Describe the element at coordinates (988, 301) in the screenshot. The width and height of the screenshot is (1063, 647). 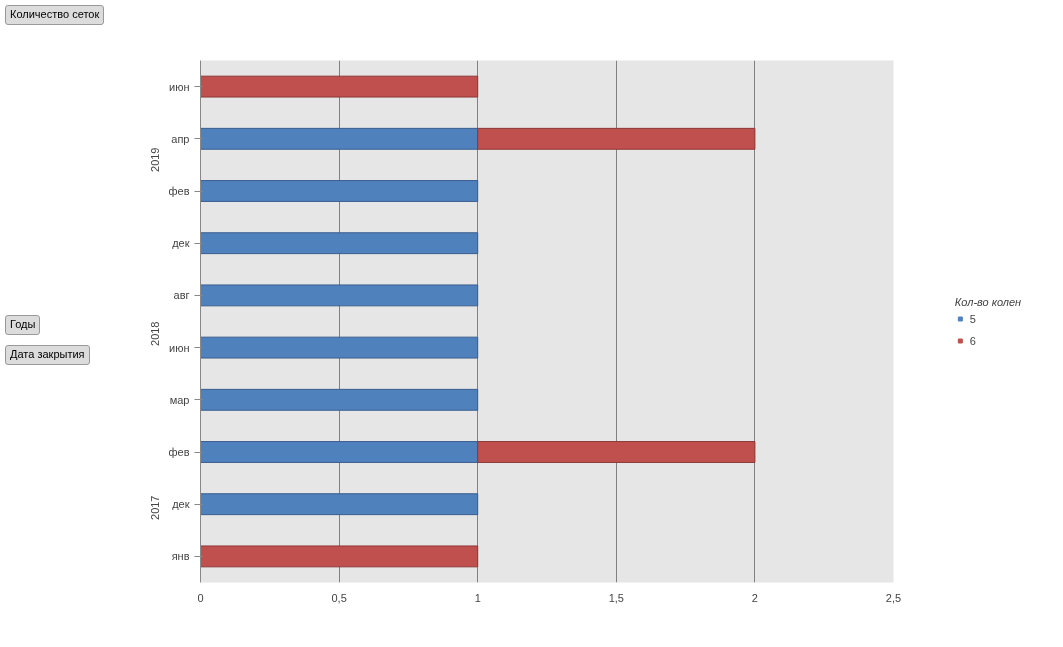
I see `legend-title: Кол-во колен` at that location.